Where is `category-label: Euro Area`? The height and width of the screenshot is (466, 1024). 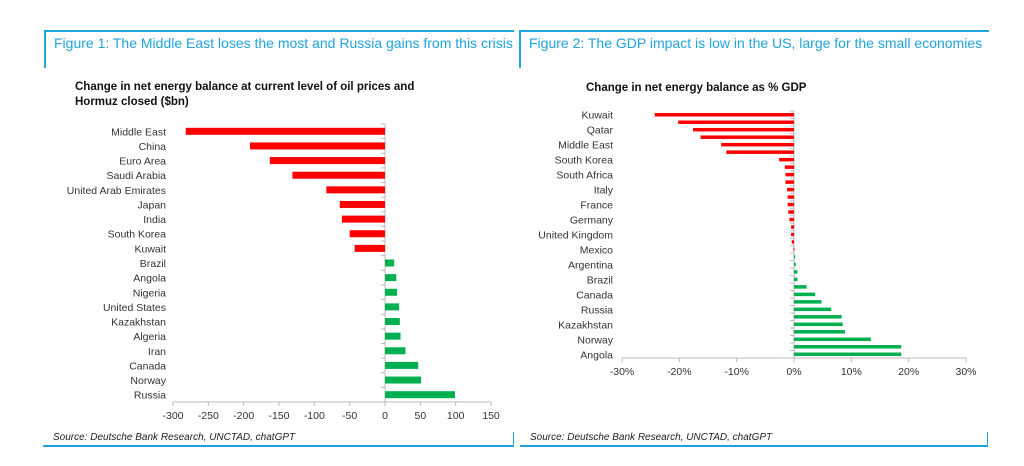
category-label: Euro Area is located at coordinates (142, 162).